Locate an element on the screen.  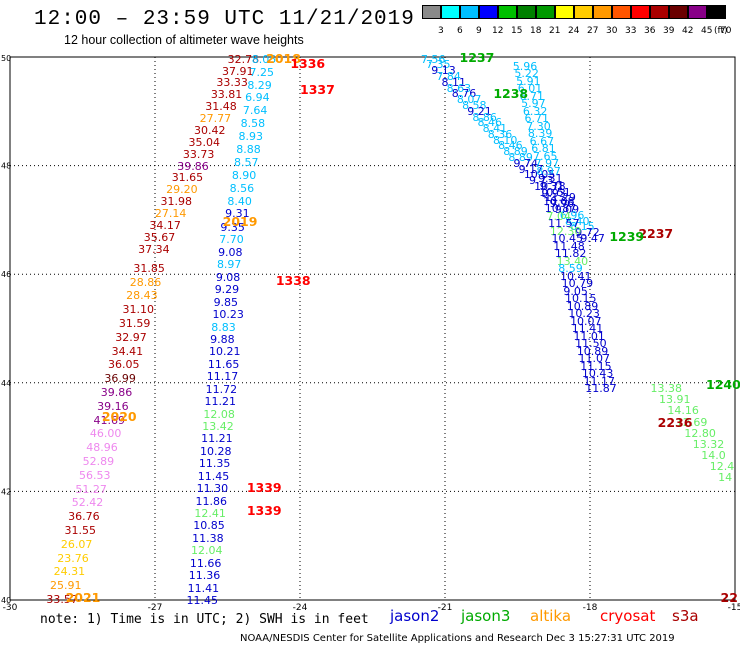
satellite-name-jason3: jason3 is located at coordinates (486, 616).